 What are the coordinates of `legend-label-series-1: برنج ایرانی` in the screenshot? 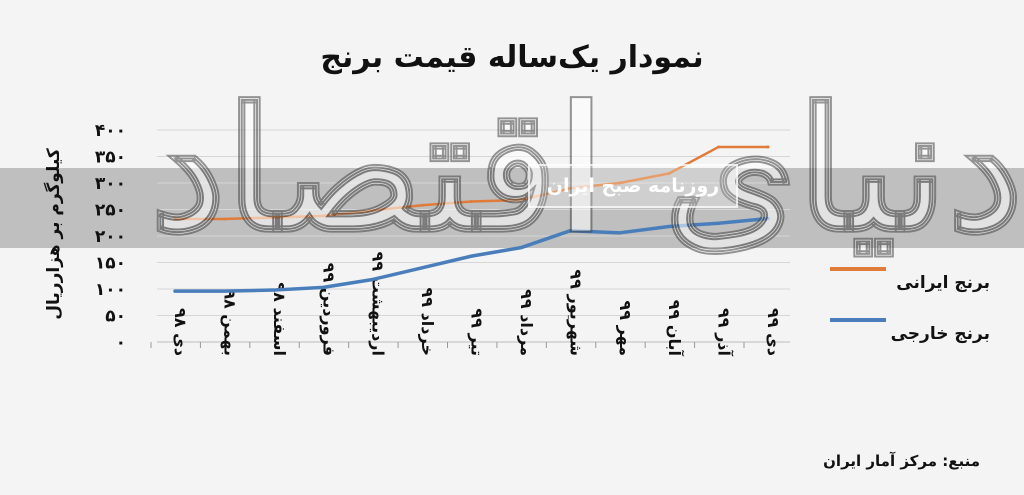 It's located at (943, 283).